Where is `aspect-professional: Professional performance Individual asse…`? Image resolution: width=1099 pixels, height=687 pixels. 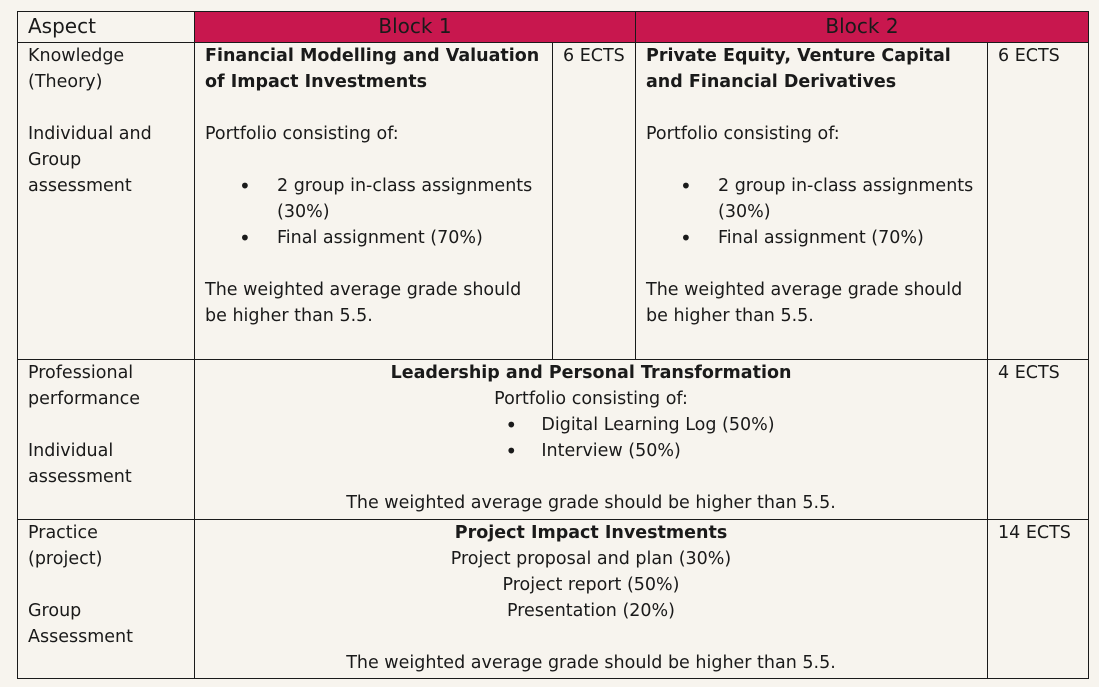
aspect-professional: Professional performance Individual asse… is located at coordinates (106, 439).